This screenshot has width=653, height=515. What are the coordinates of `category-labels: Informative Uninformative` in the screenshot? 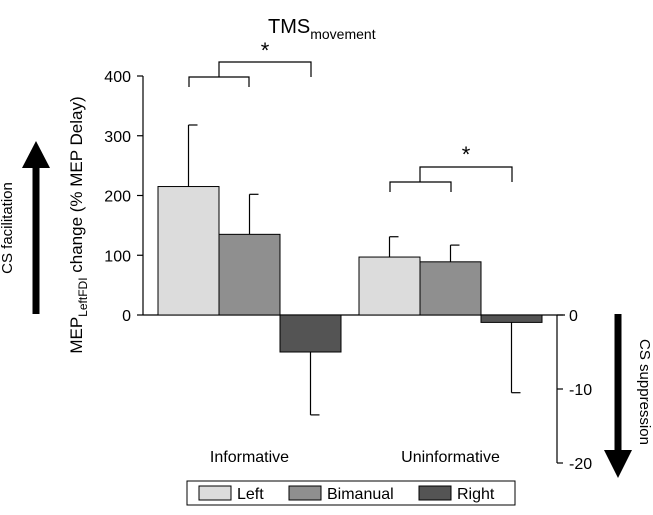 It's located at (355, 457).